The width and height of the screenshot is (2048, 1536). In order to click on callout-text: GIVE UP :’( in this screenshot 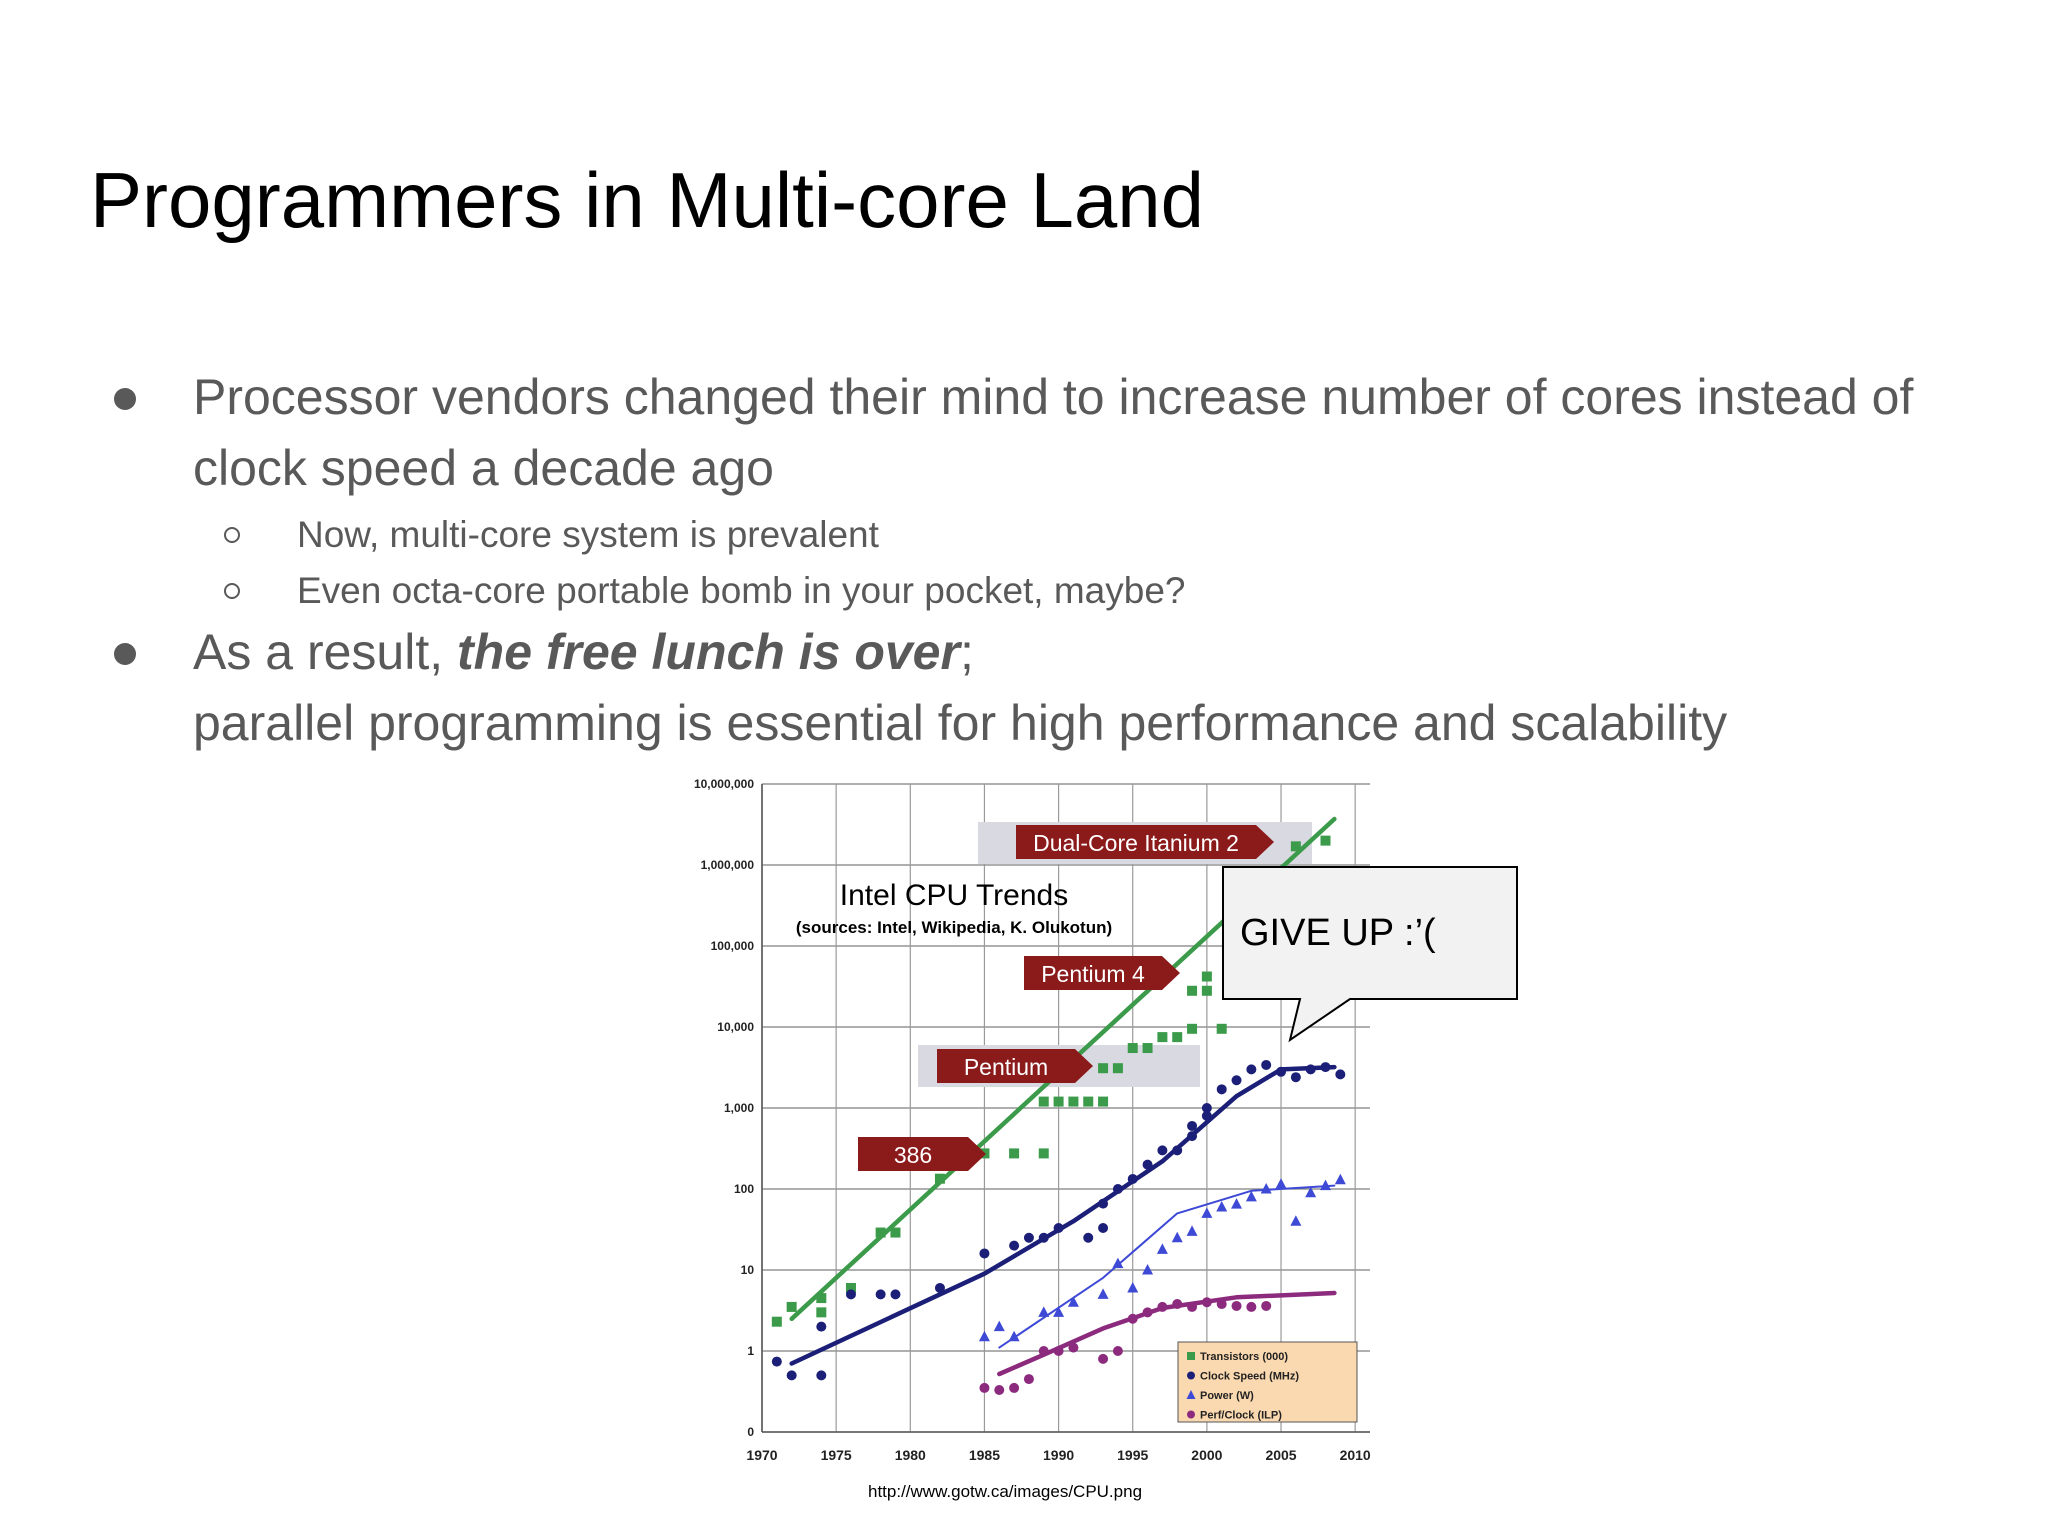, I will do `click(1338, 933)`.